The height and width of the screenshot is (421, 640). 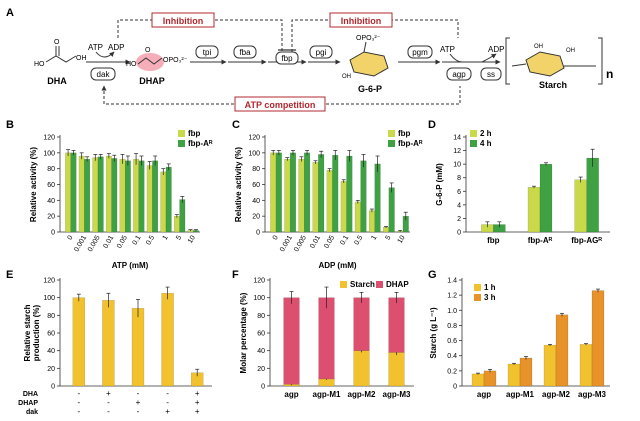 What do you see at coordinates (9, 275) in the screenshot?
I see `panel-label-e: E` at bounding box center [9, 275].